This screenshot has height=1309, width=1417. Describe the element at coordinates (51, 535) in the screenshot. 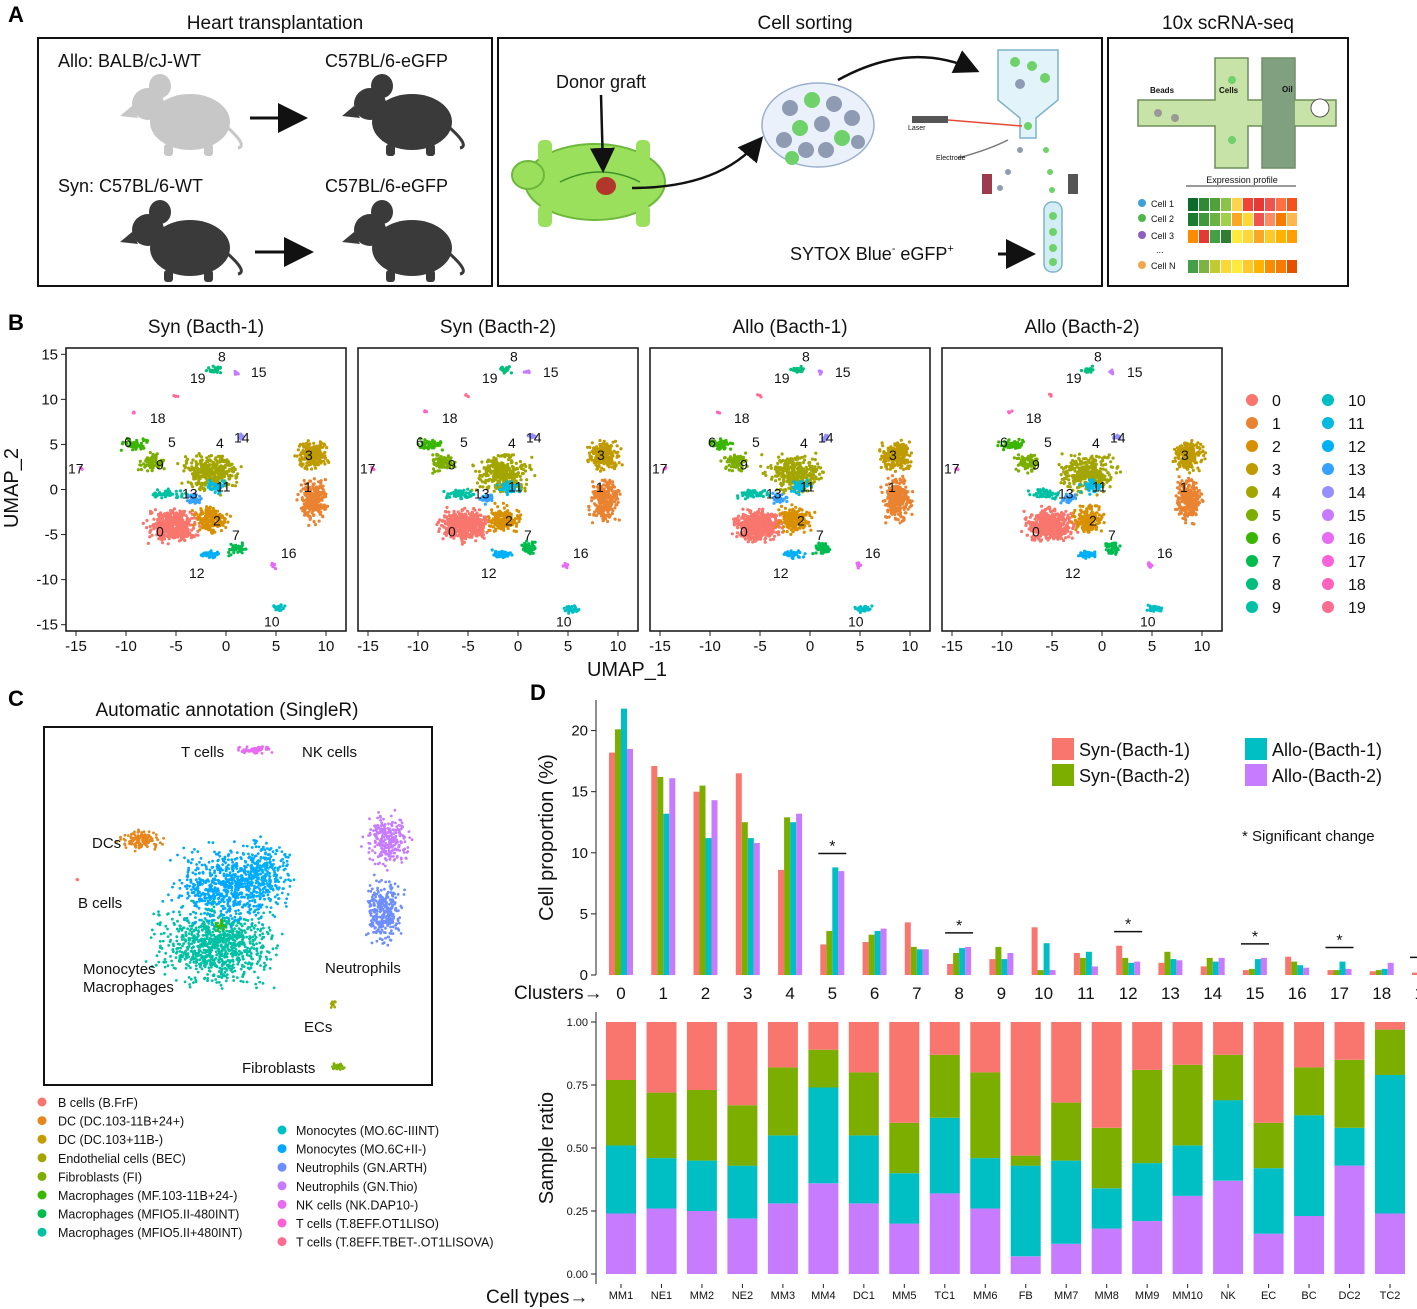

I see `y-tick-label: -5` at that location.